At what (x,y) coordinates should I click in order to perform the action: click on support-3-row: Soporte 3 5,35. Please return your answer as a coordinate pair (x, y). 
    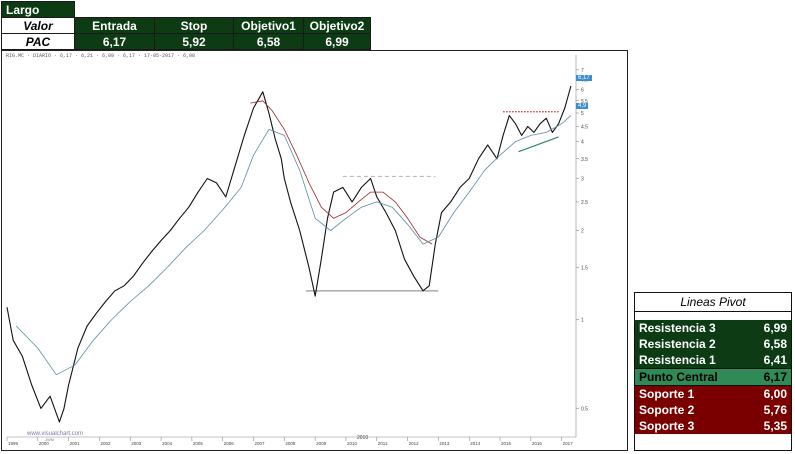
    Looking at the image, I should click on (713, 426).